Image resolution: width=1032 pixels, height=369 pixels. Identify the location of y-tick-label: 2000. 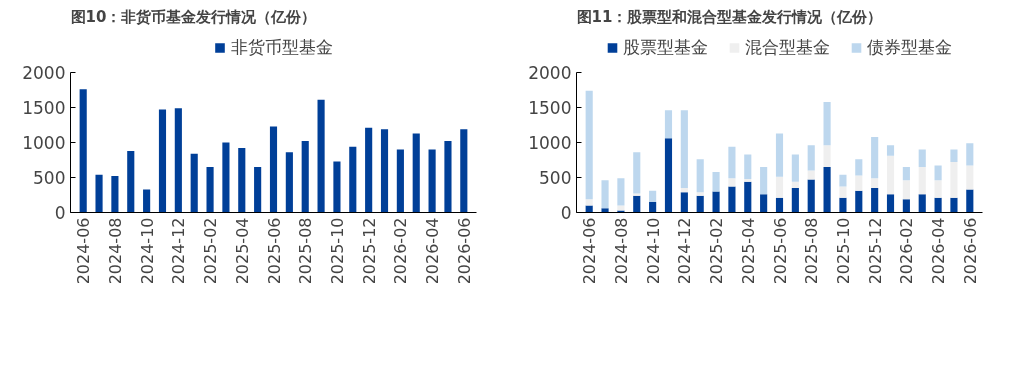
(550, 73).